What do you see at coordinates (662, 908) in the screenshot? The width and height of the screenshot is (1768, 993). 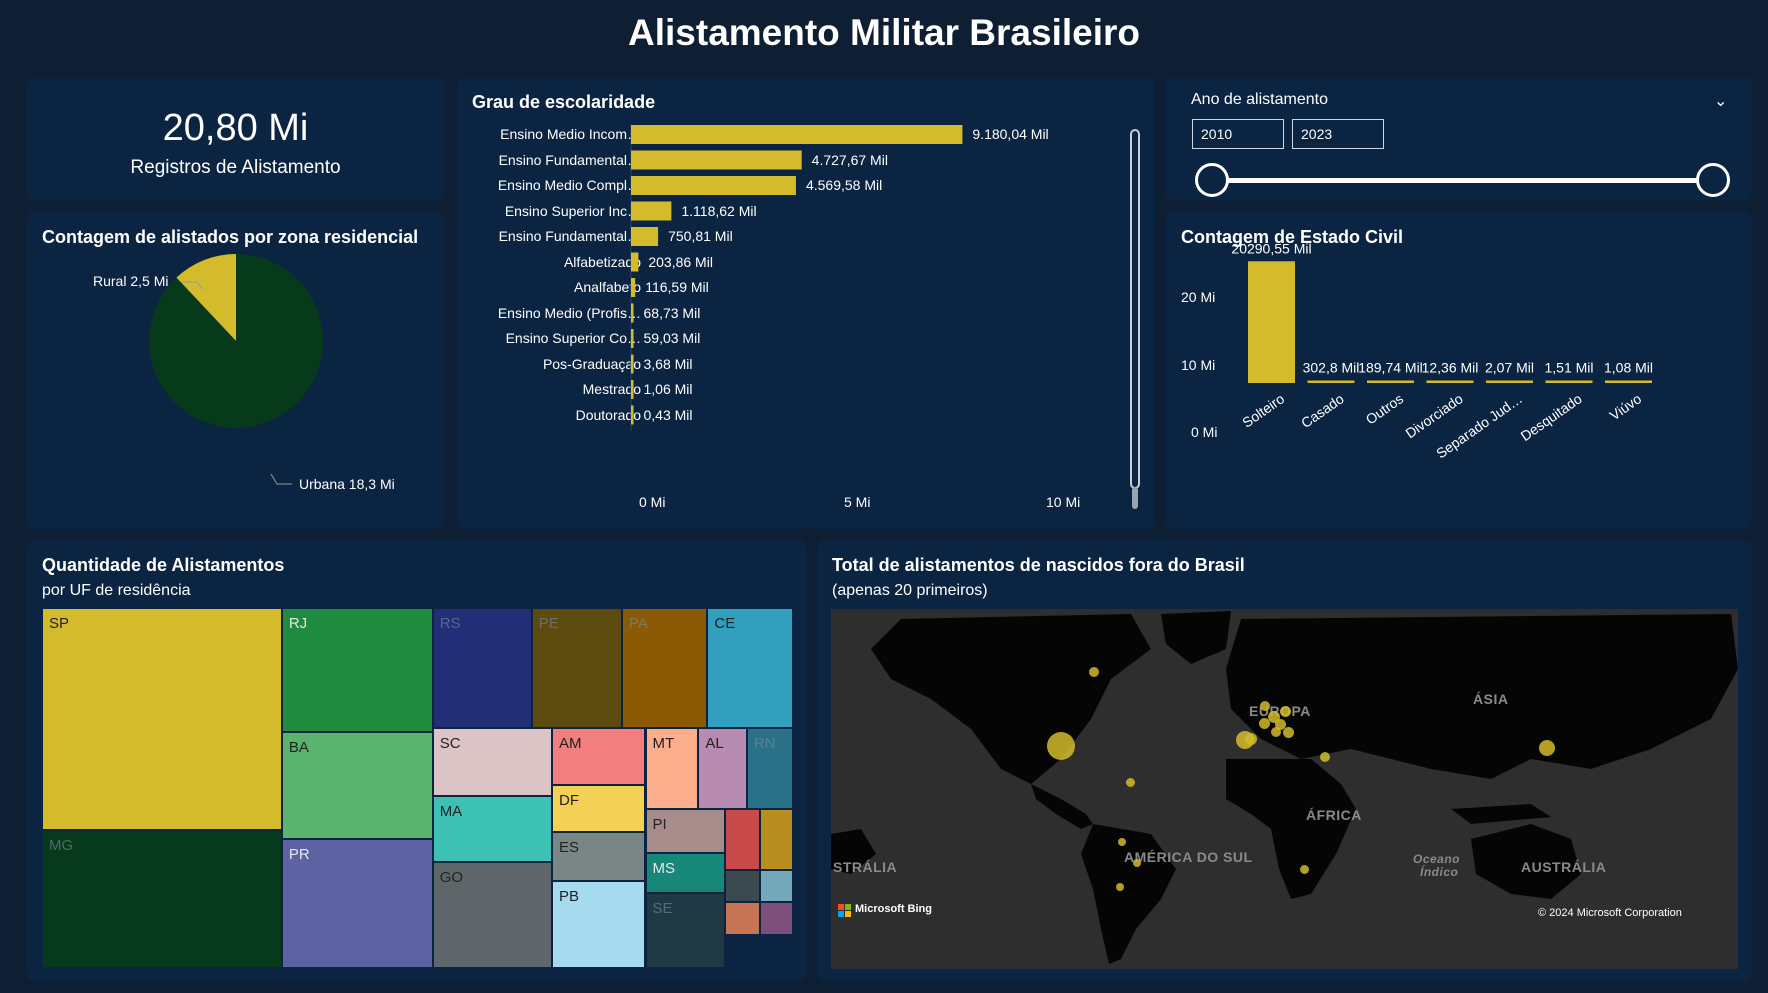 I see `treemap-cell-label: SE` at bounding box center [662, 908].